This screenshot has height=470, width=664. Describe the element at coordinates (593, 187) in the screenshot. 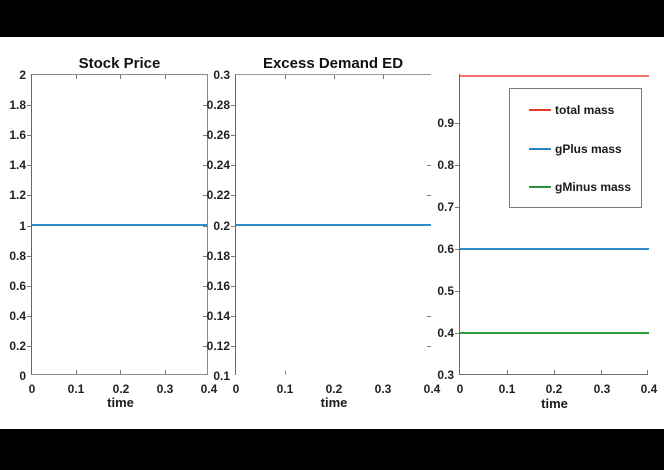

I see `legend-label: gMinus mass` at that location.